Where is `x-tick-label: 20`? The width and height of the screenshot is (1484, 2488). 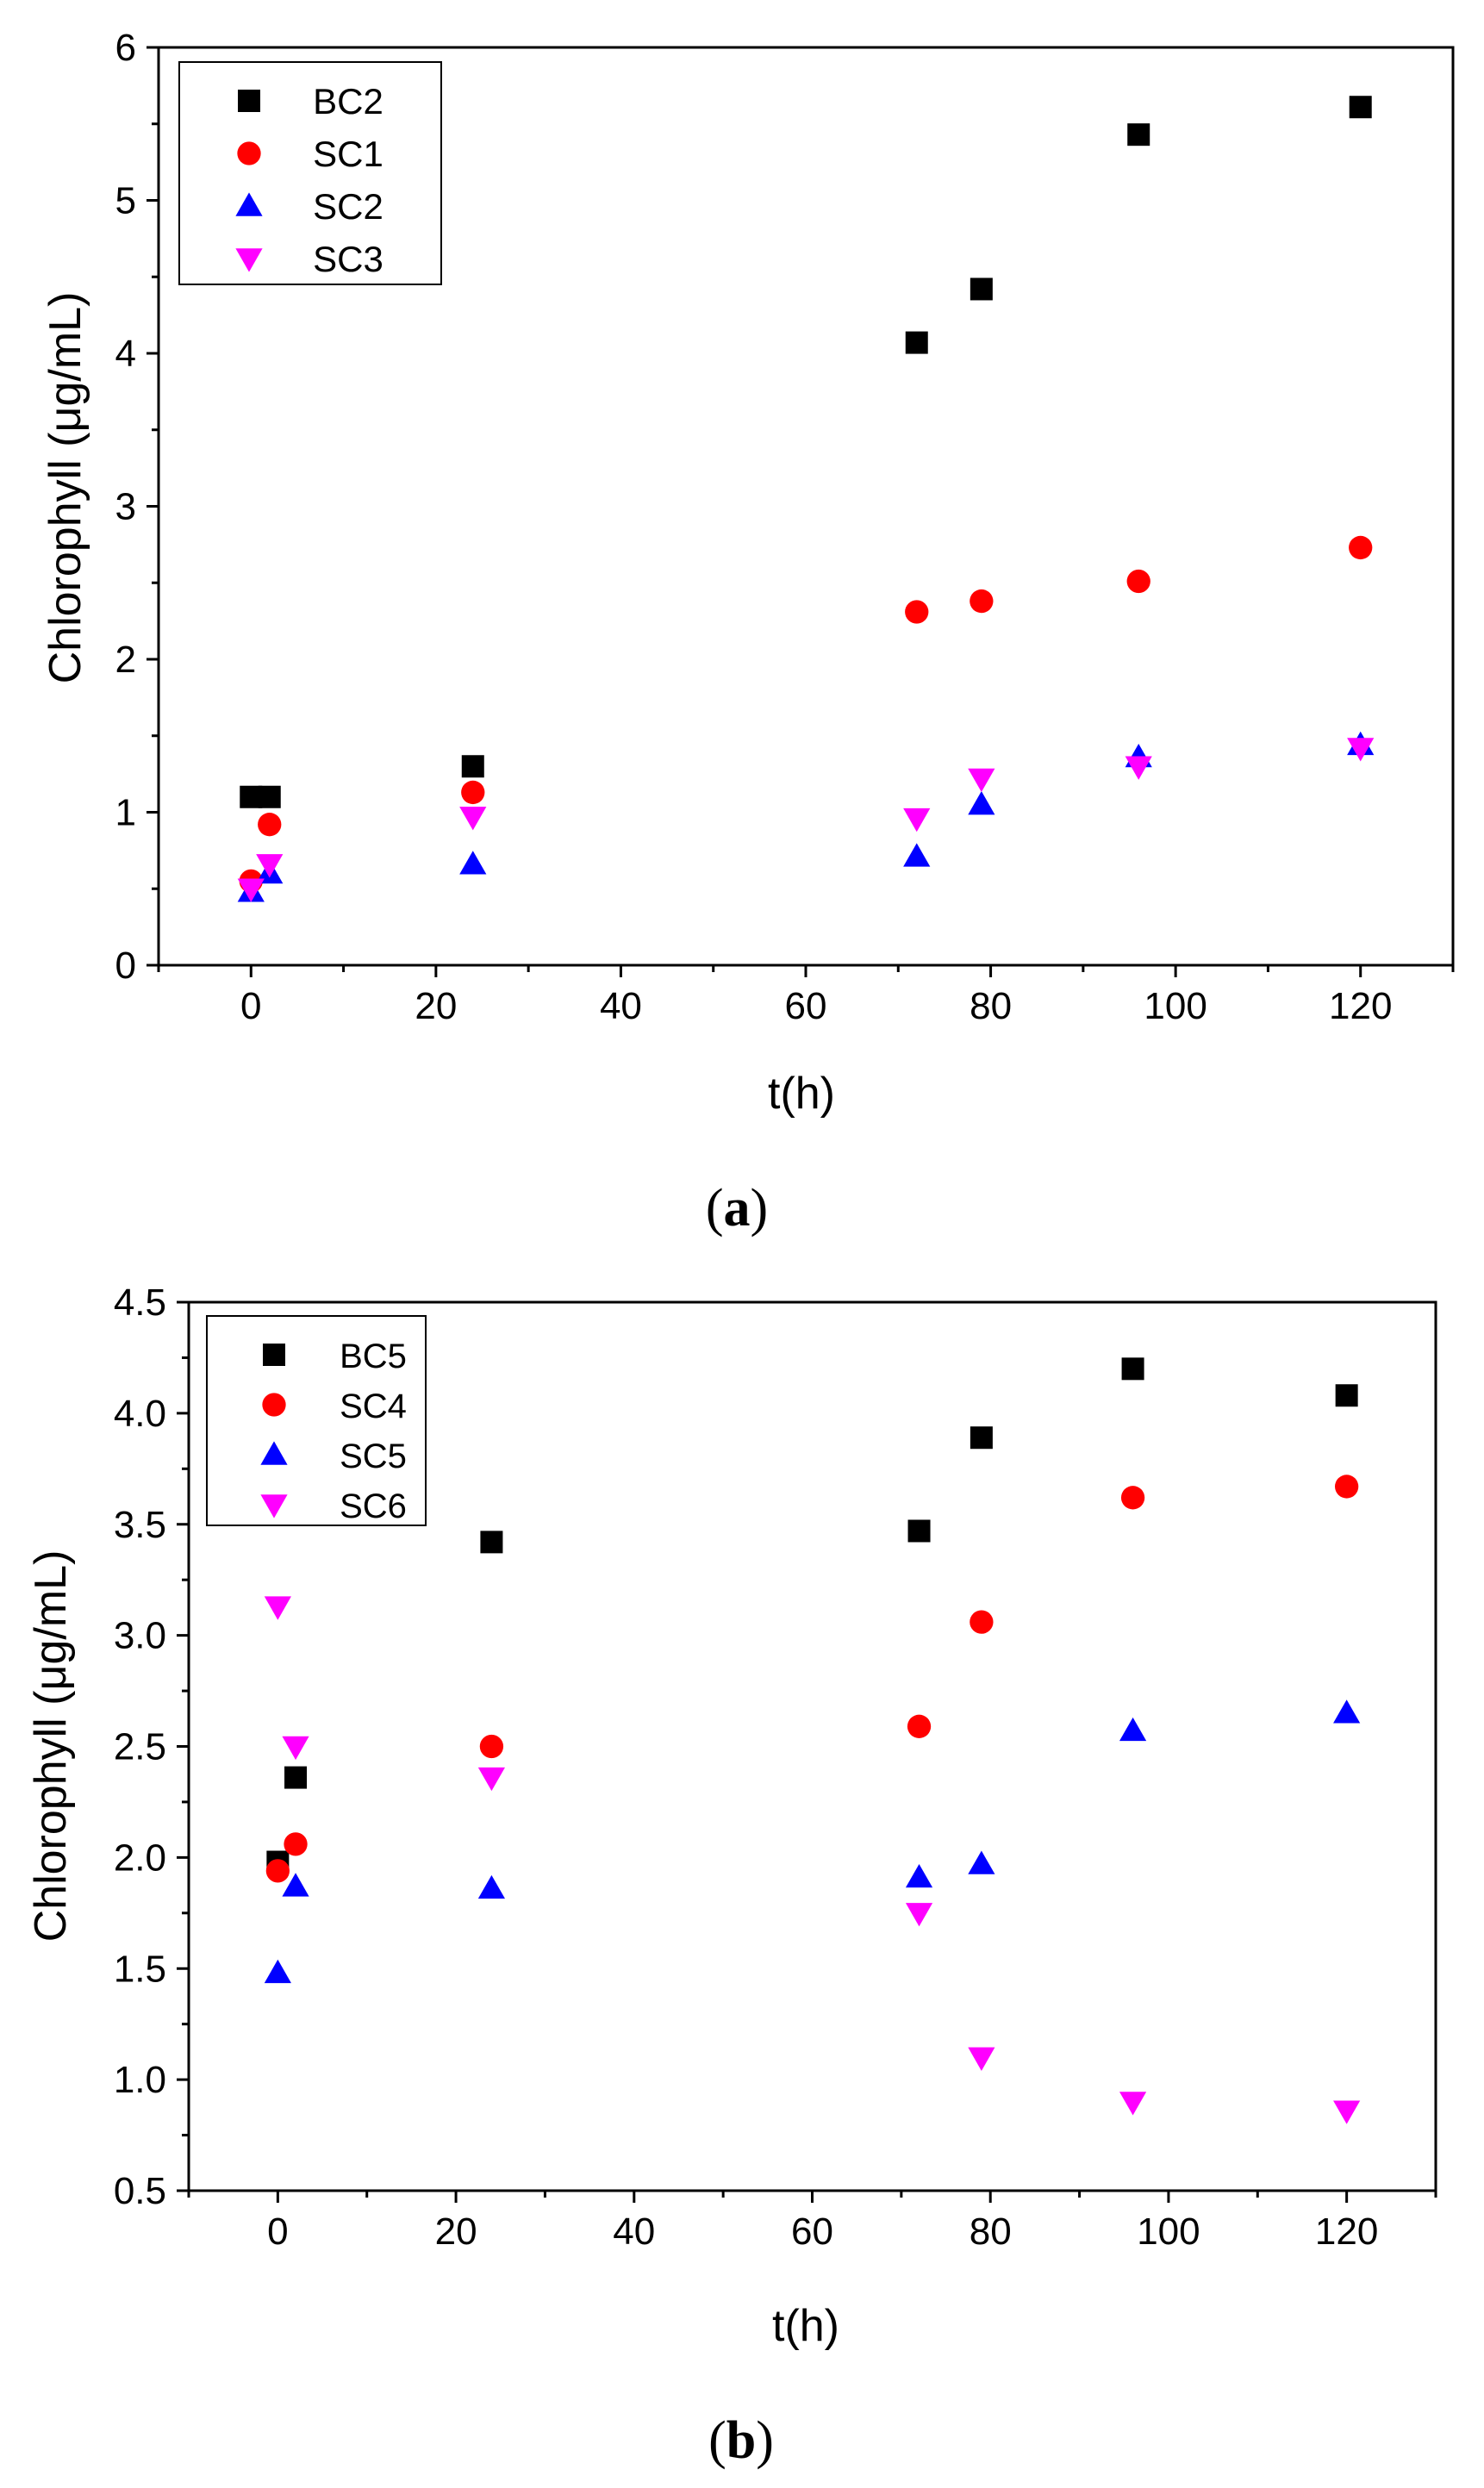
x-tick-label: 20 is located at coordinates (456, 2232).